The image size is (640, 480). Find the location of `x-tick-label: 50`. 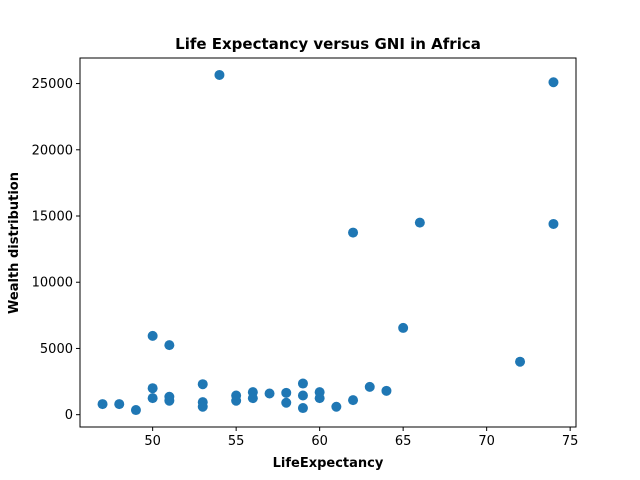

x-tick-label: 50 is located at coordinates (152, 441).